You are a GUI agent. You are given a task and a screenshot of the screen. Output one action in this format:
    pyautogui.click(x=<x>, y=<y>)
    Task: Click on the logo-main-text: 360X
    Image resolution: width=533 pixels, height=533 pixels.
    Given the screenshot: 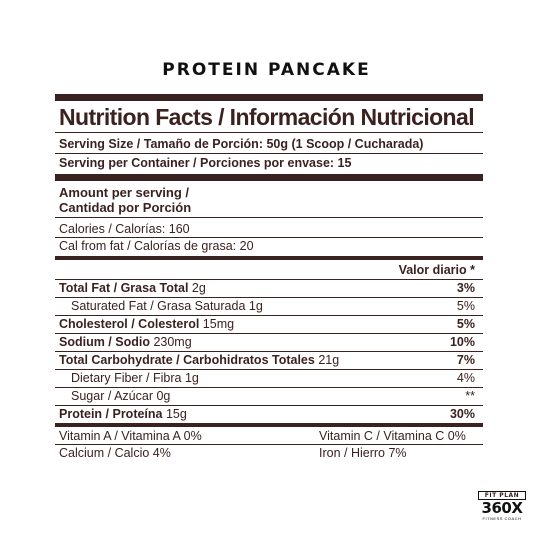 What is the action you would take?
    pyautogui.click(x=502, y=508)
    